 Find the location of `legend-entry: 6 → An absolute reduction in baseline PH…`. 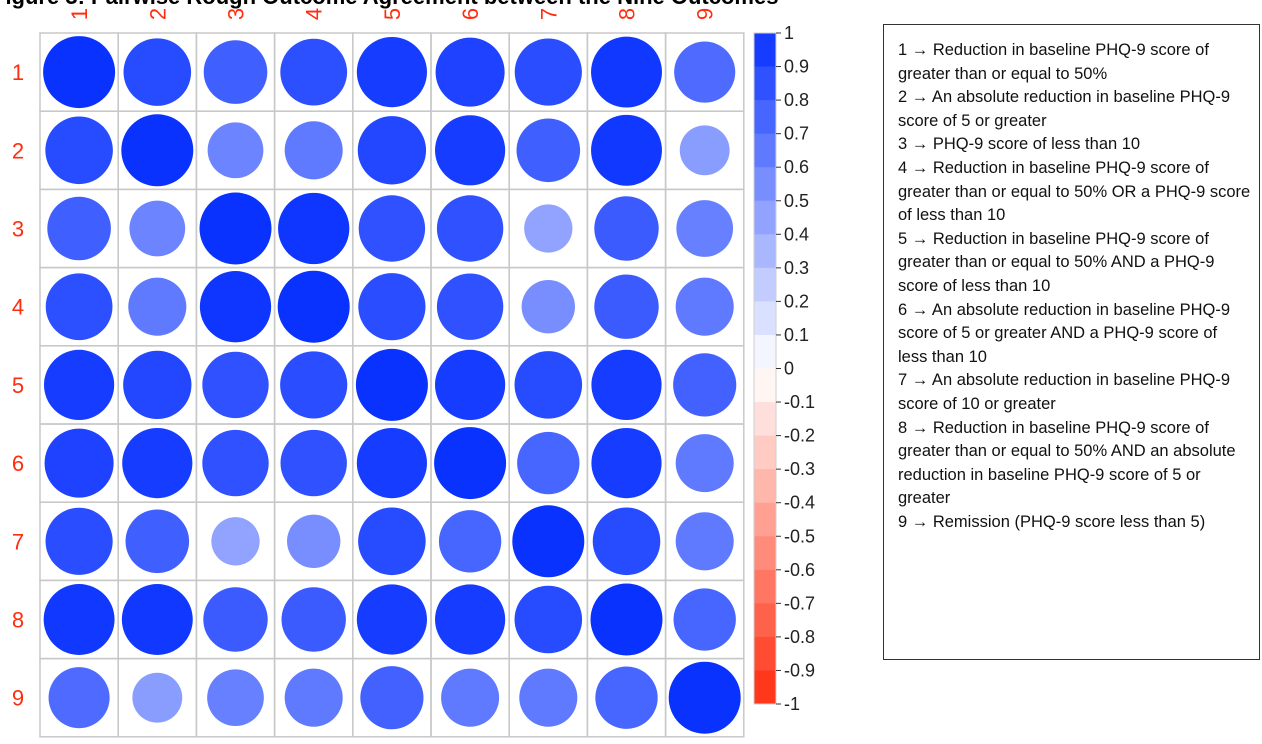

legend-entry: 6 → An absolute reduction in baseline PH… is located at coordinates (1064, 333).